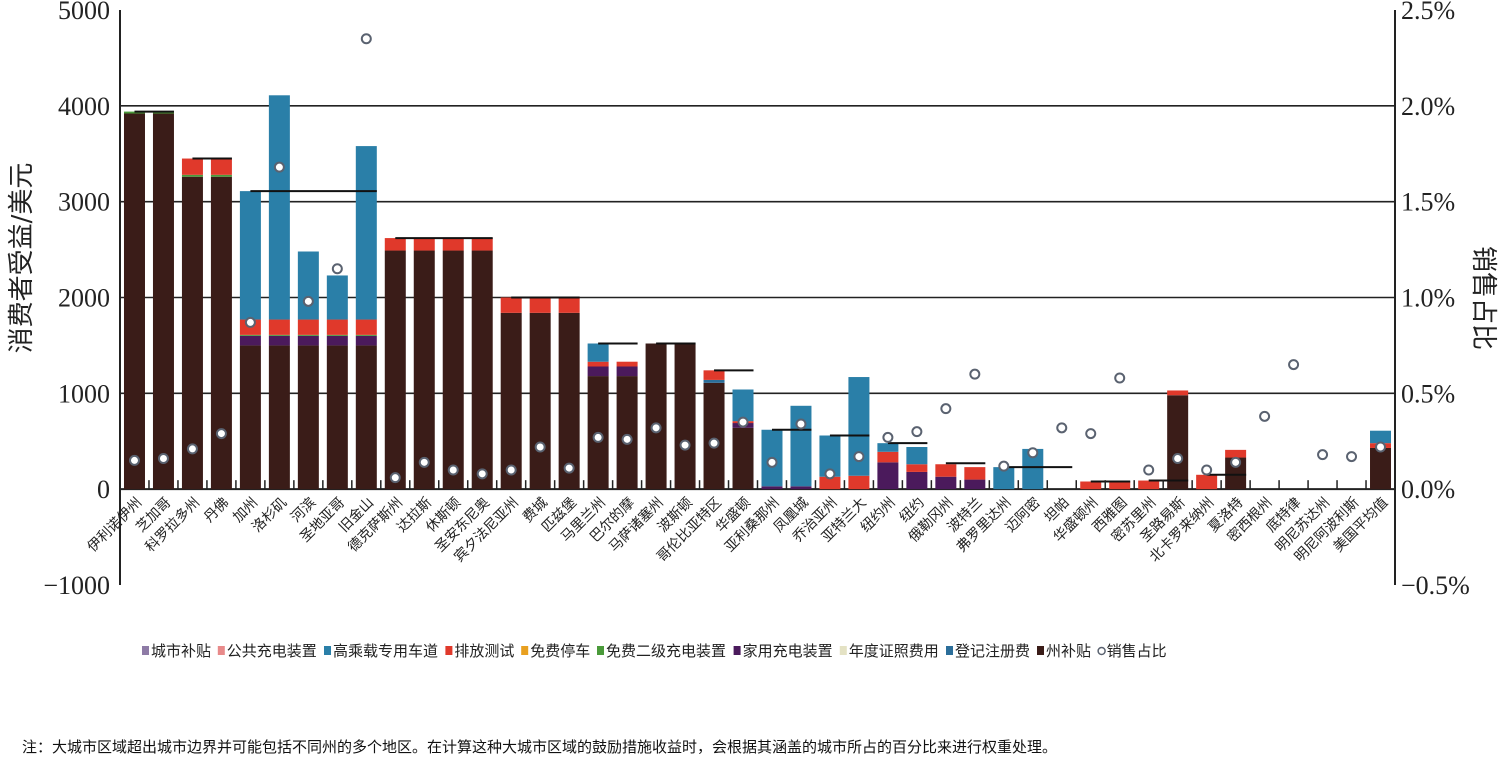 The width and height of the screenshot is (1498, 768). Describe the element at coordinates (216, 510) in the screenshot. I see `x-tick-label: 丹佛` at that location.